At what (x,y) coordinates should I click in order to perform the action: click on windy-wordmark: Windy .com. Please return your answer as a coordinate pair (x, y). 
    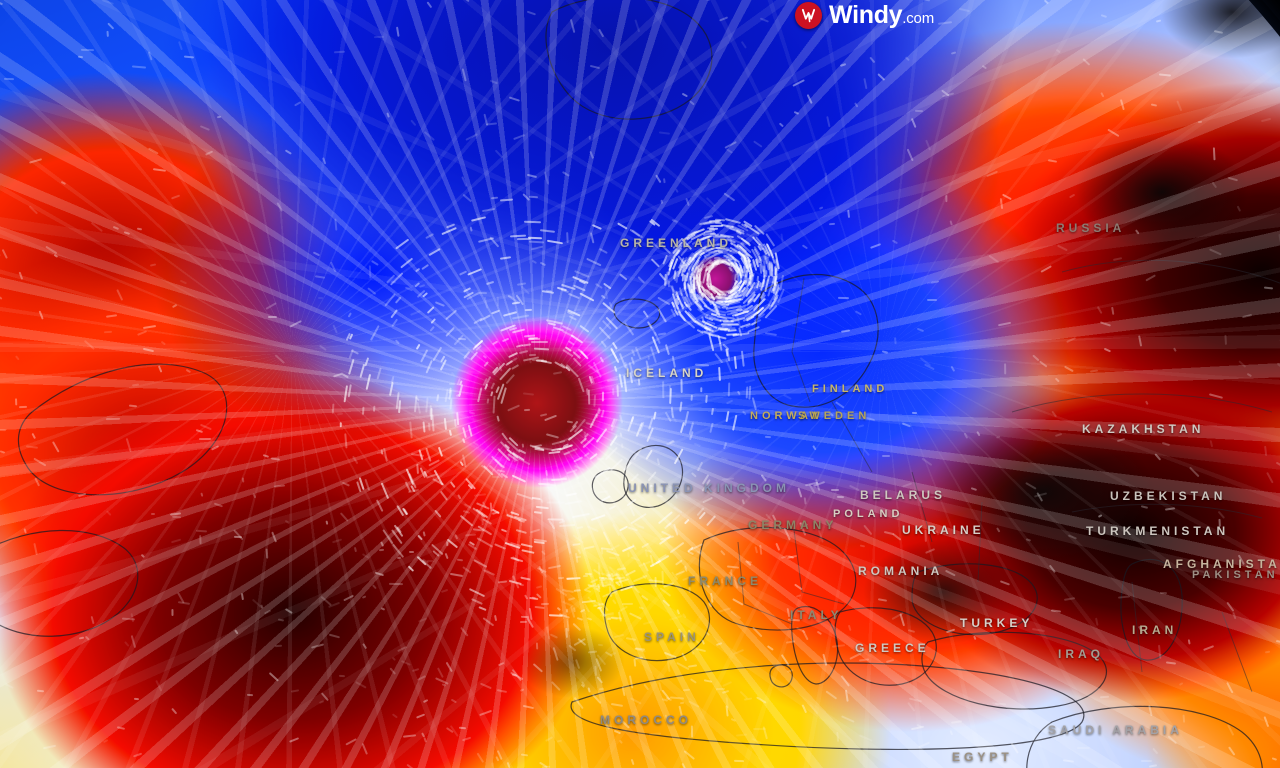
    Looking at the image, I should click on (881, 15).